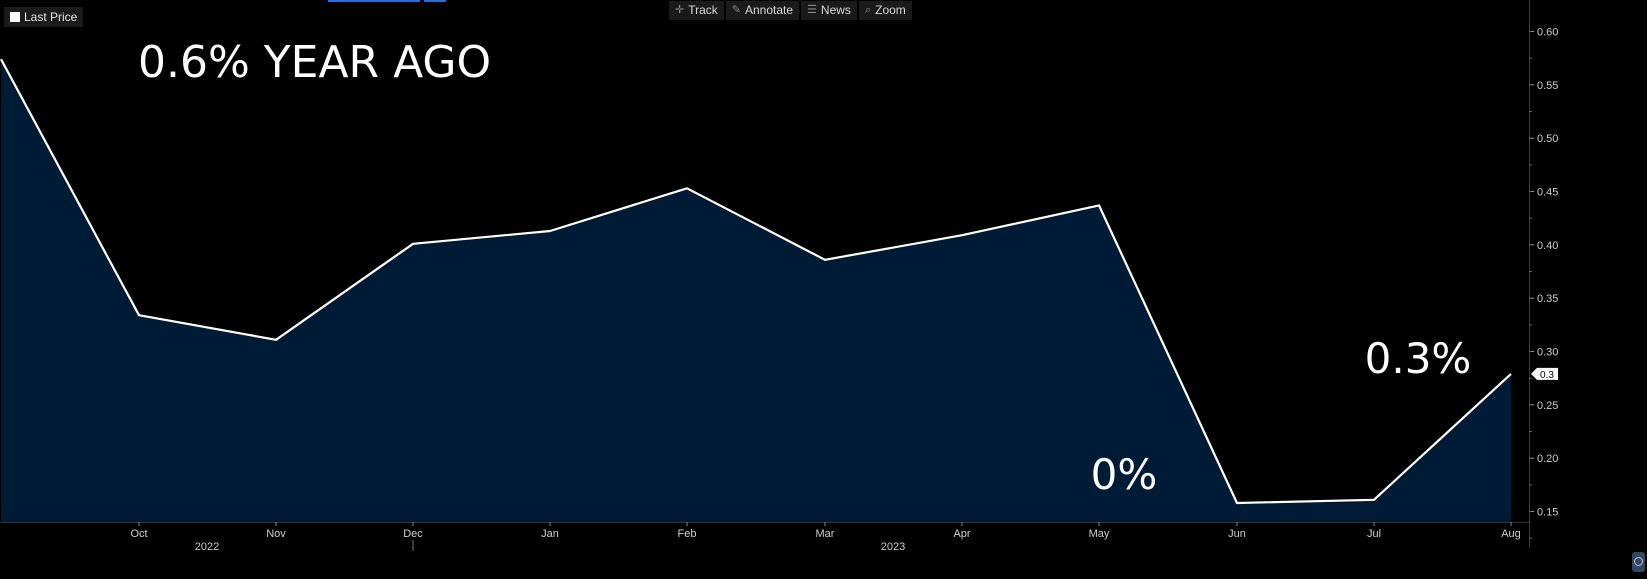 The image size is (1647, 579). Describe the element at coordinates (893, 547) in the screenshot. I see `x-year-label: 2023` at that location.